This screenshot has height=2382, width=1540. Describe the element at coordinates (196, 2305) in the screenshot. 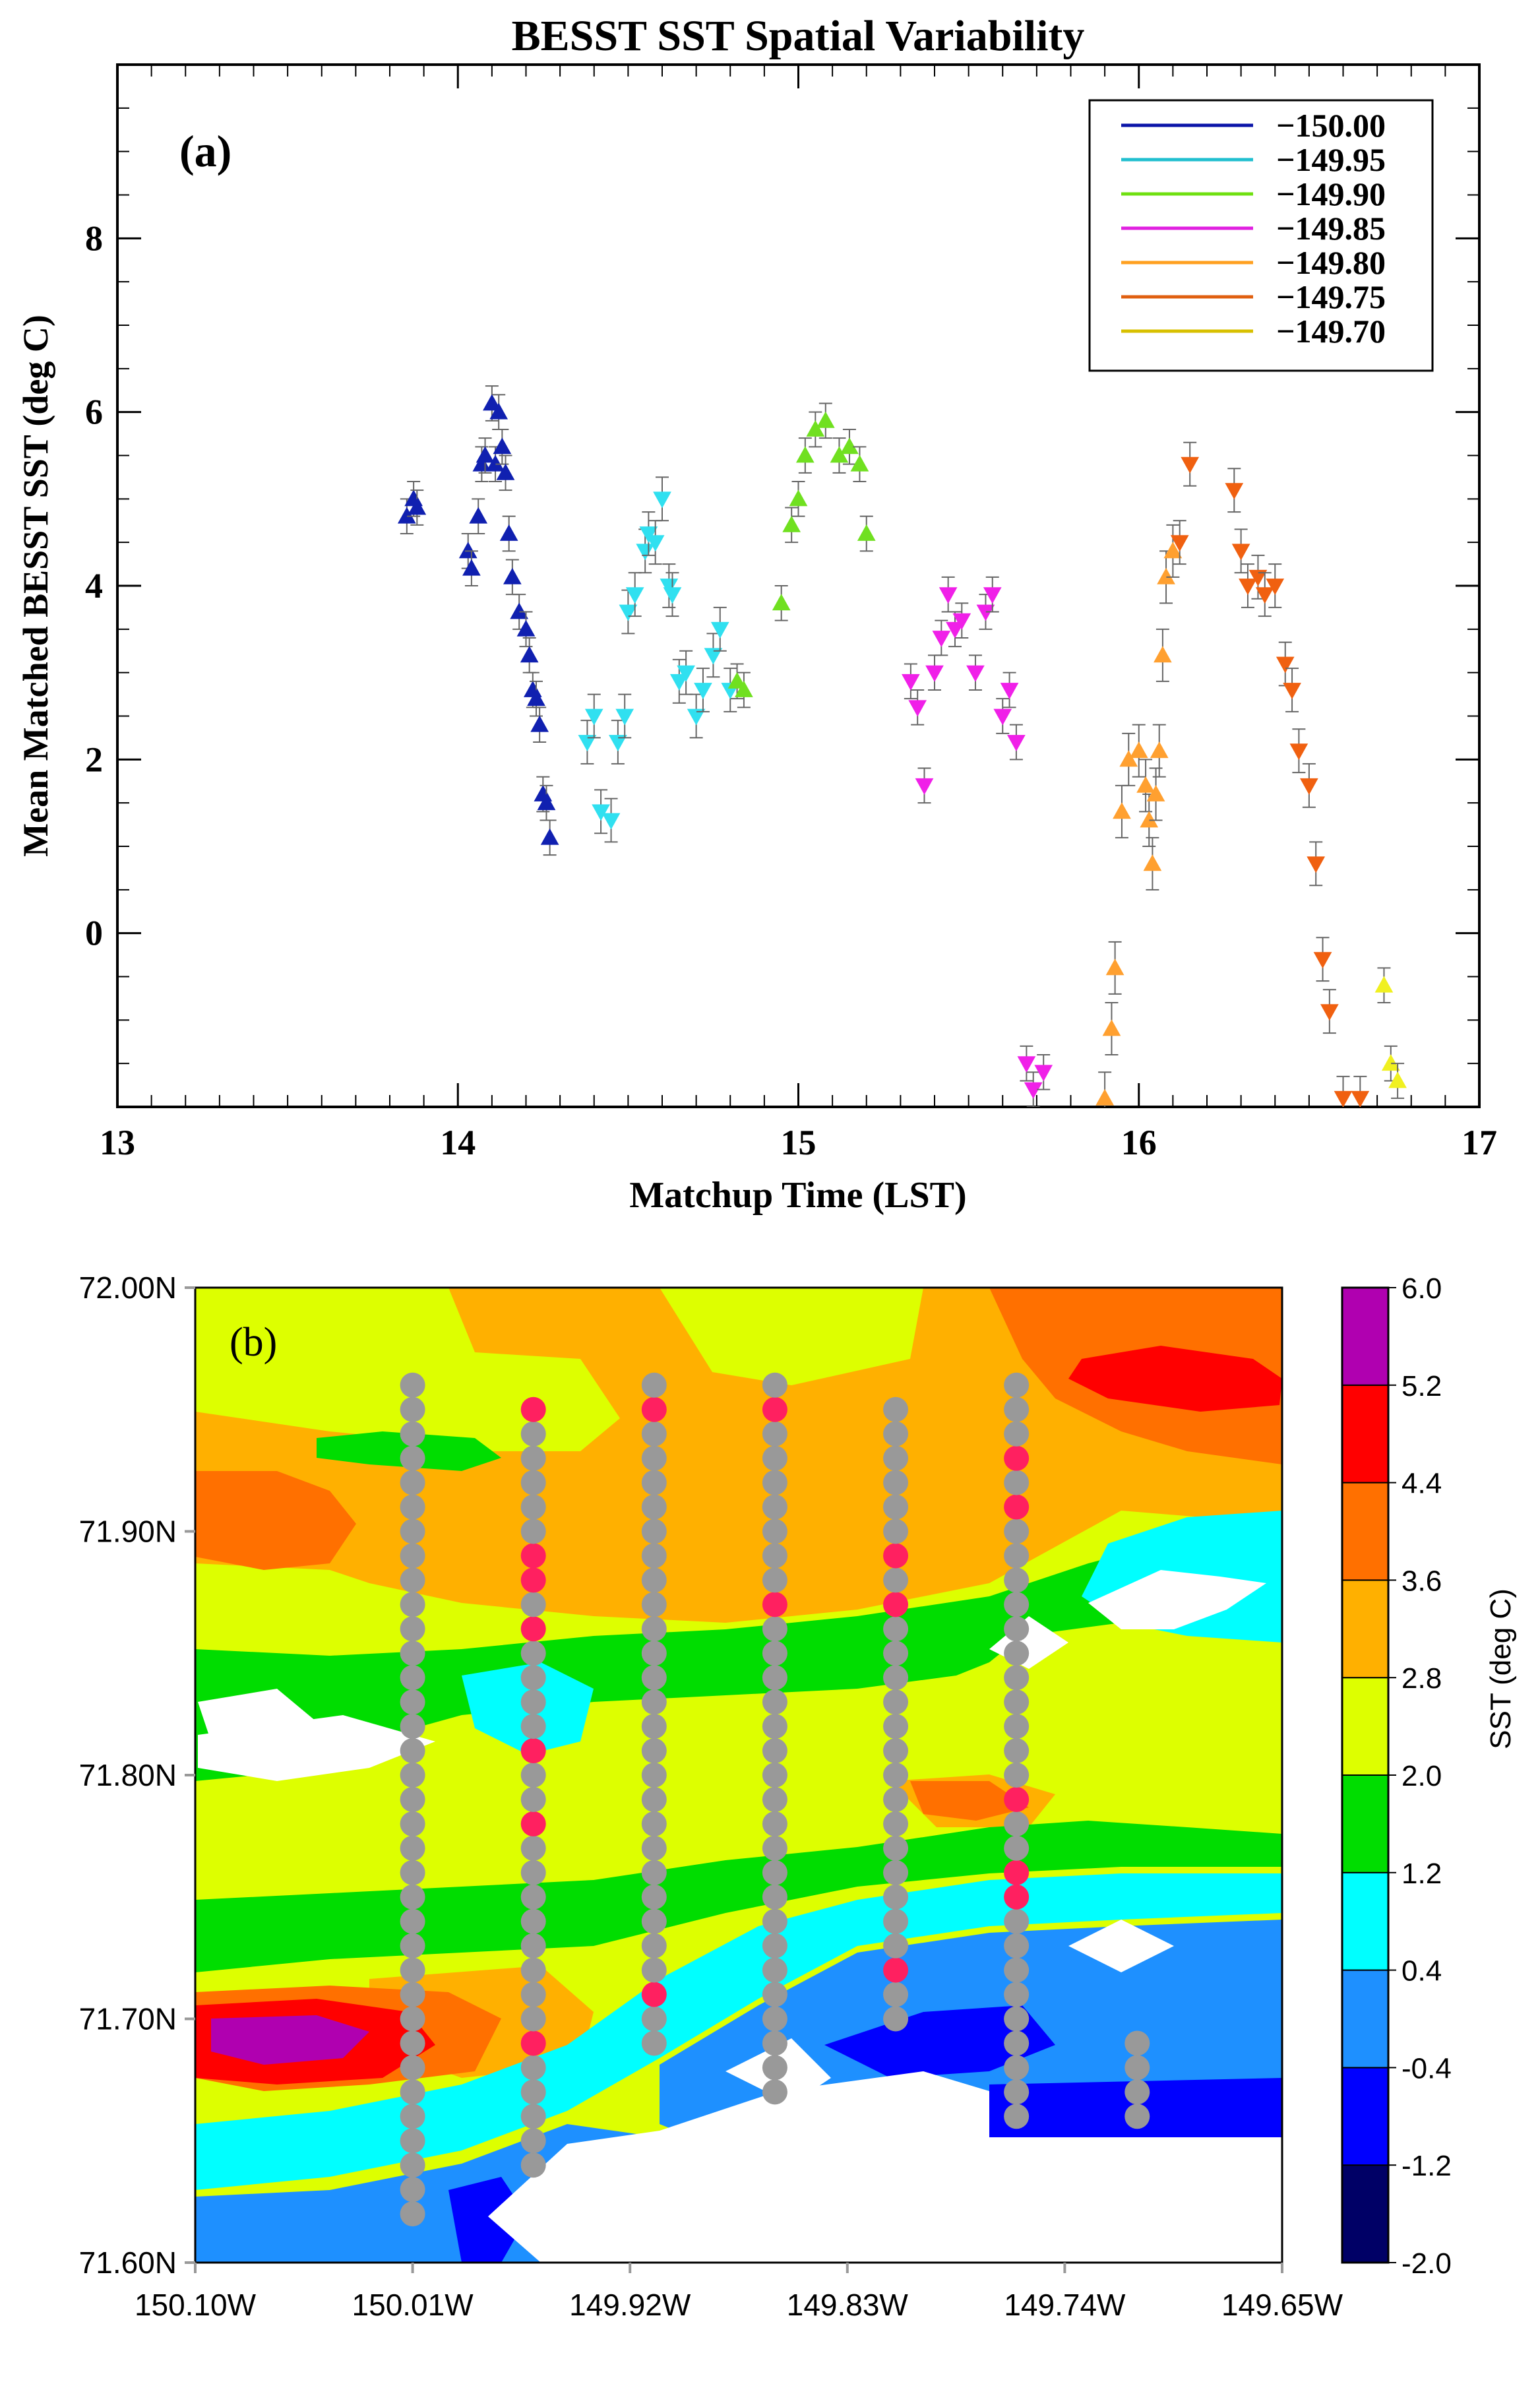

I see `x-tick-label: 150.10W` at that location.